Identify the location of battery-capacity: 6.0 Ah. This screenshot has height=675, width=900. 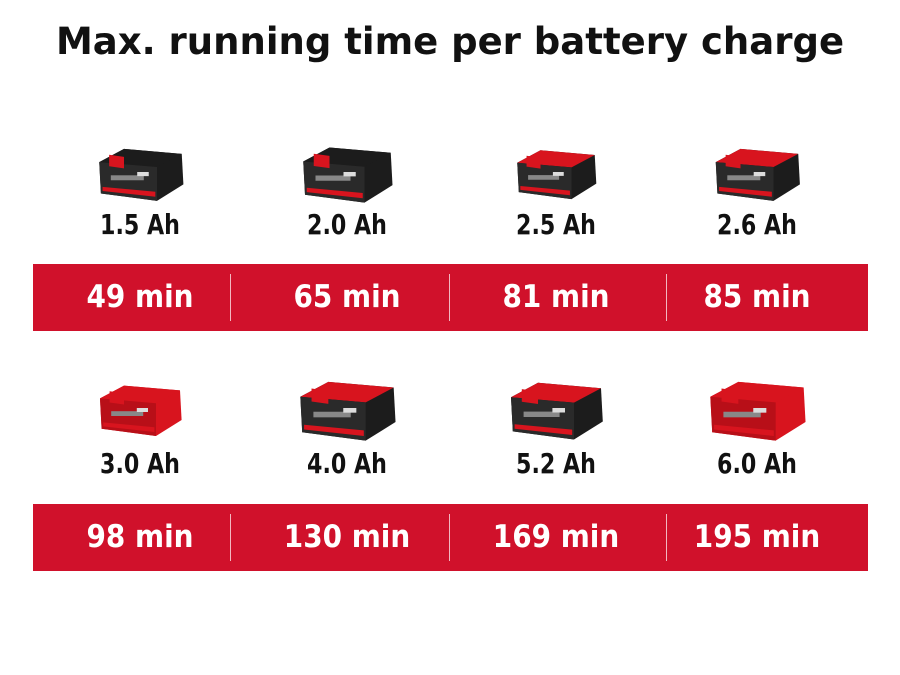
(757, 463).